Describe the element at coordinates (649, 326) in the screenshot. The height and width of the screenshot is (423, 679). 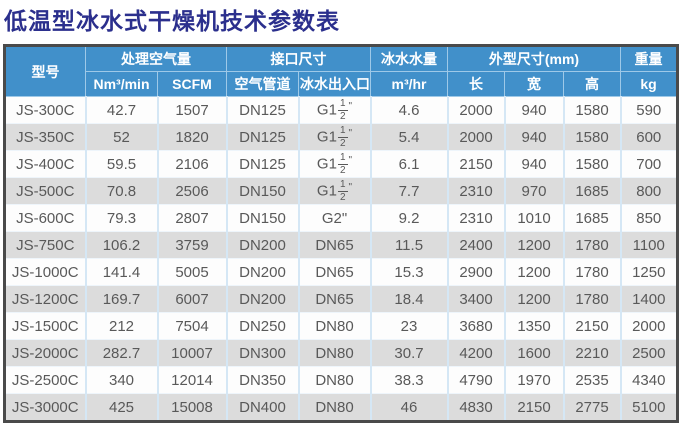
I see `cell-weight: 2000` at that location.